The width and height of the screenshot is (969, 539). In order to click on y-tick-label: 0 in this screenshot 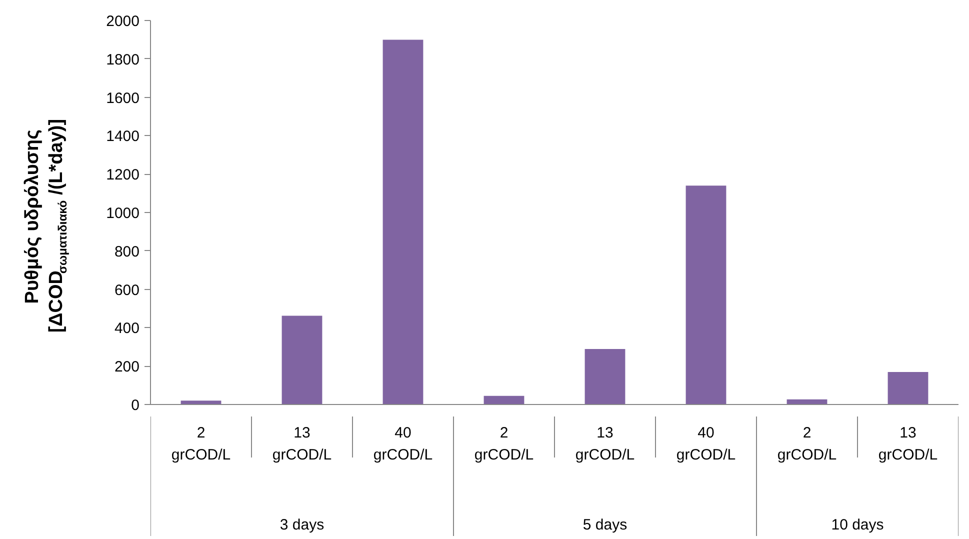, I will do `click(135, 405)`.